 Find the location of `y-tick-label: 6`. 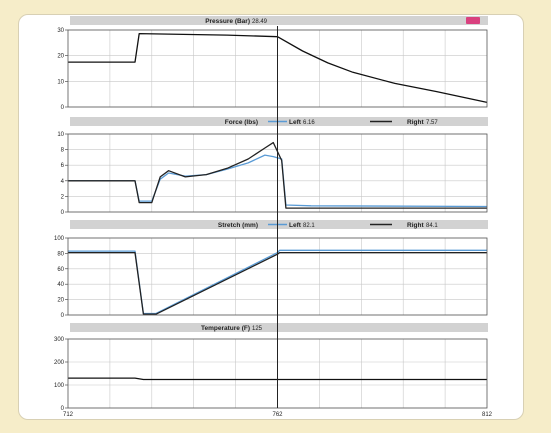

y-tick-label: 6 is located at coordinates (63, 166).